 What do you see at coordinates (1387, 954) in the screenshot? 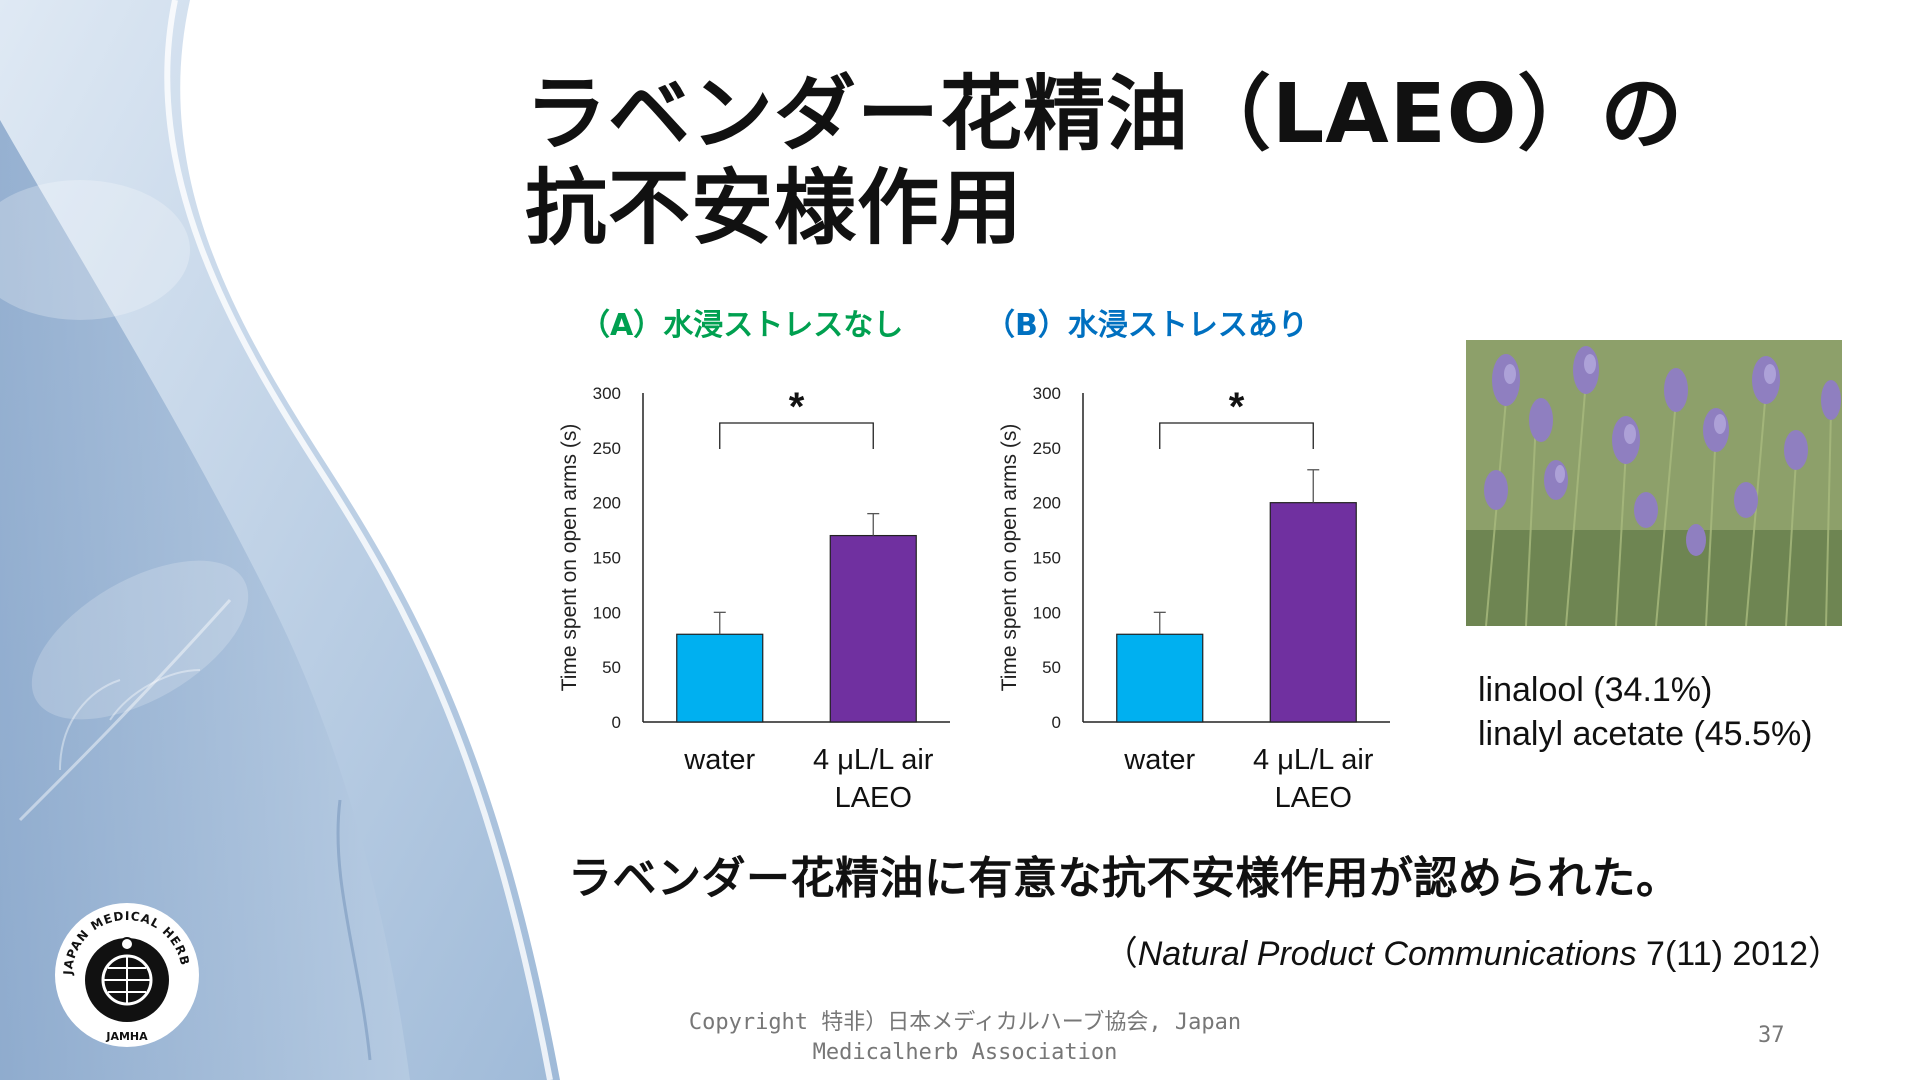
I see `citation-journal: Natural Product Communications` at bounding box center [1387, 954].